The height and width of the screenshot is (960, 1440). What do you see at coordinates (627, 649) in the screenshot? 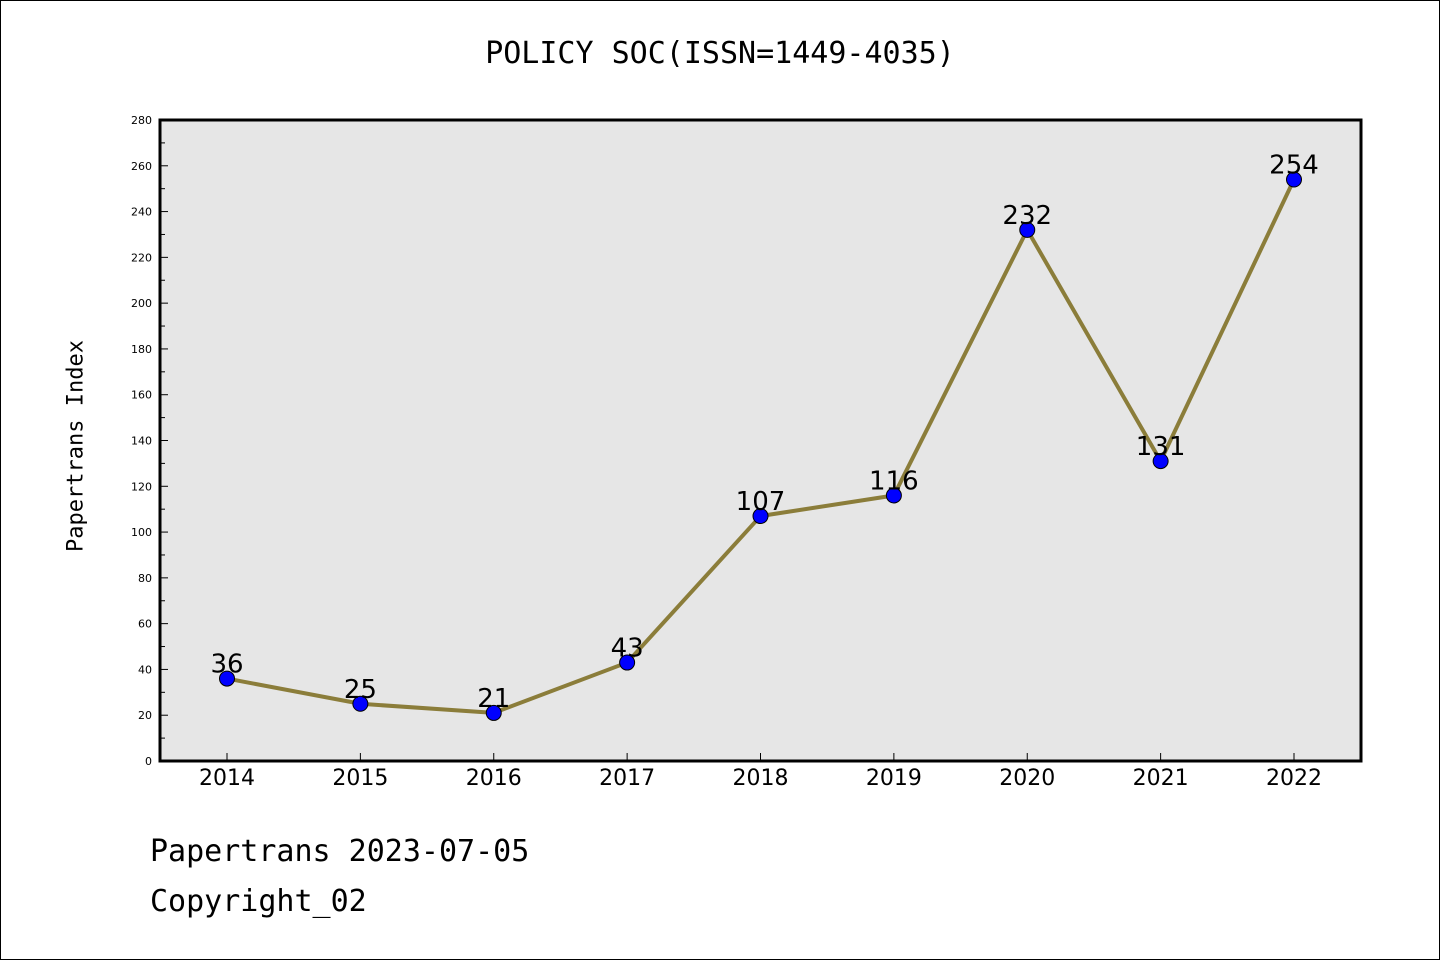
I see `data-label: 43` at bounding box center [627, 649].